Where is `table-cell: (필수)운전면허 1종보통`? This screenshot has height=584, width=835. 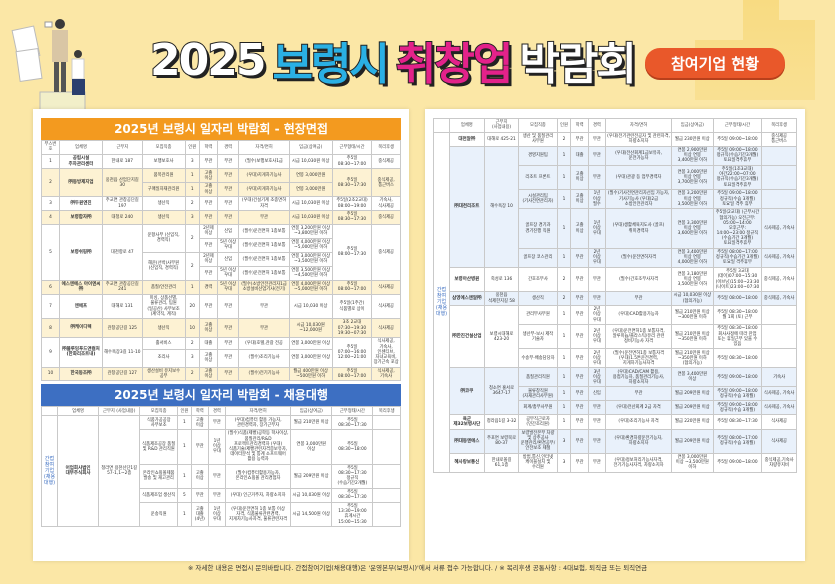 table-cell: (필수)운전면허 1종보통 is located at coordinates (264, 273).